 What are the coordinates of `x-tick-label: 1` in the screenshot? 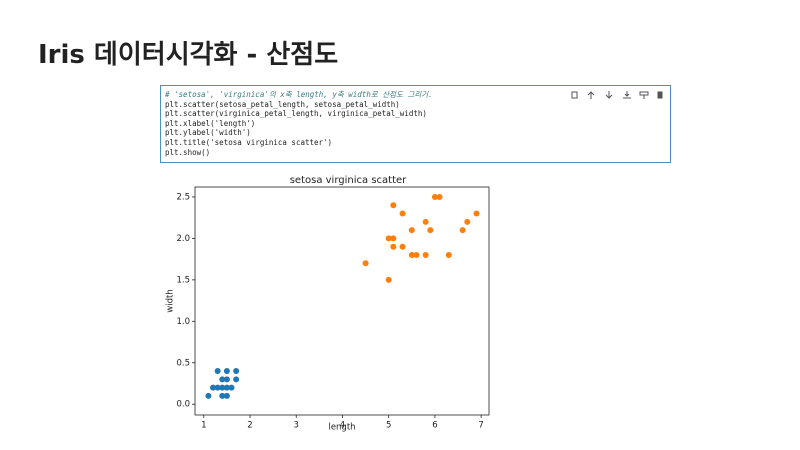 It's located at (203, 426).